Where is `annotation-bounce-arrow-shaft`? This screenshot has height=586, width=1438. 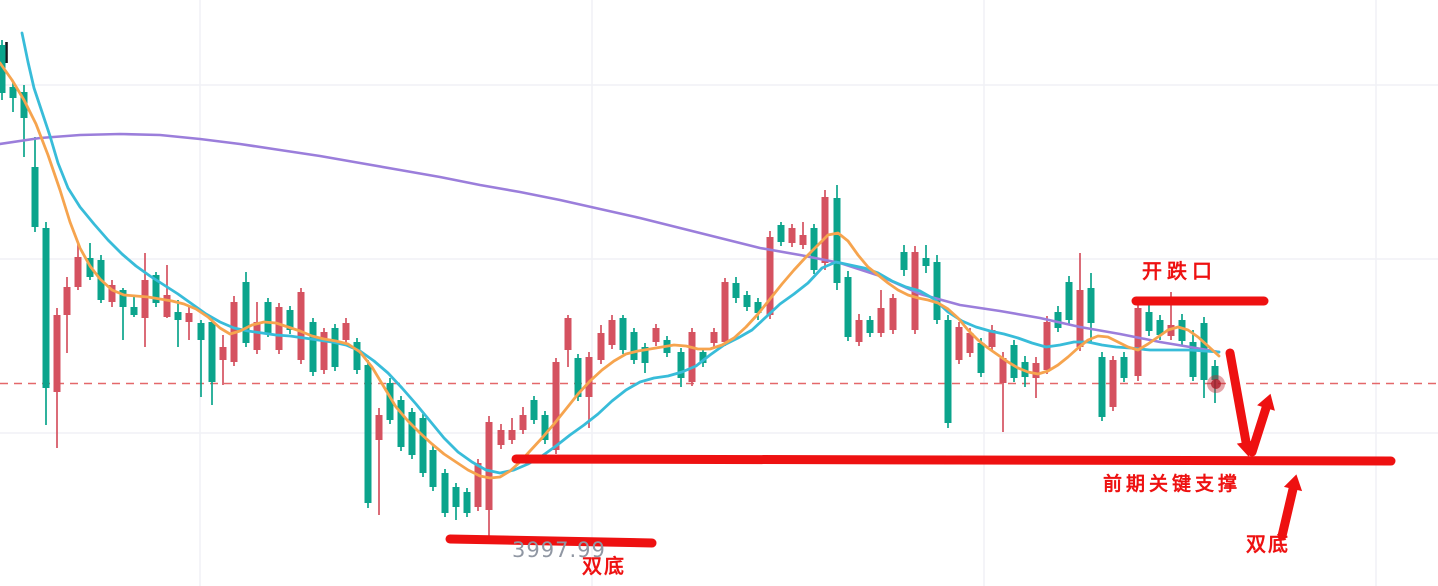 annotation-bounce-arrow-shaft is located at coordinates (1259, 430).